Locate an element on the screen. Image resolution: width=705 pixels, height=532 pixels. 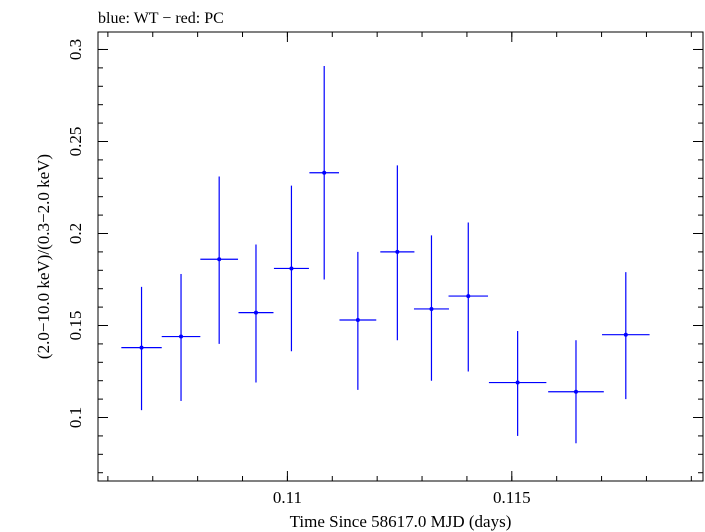
y-tick-label: 0.1 is located at coordinates (75, 417).